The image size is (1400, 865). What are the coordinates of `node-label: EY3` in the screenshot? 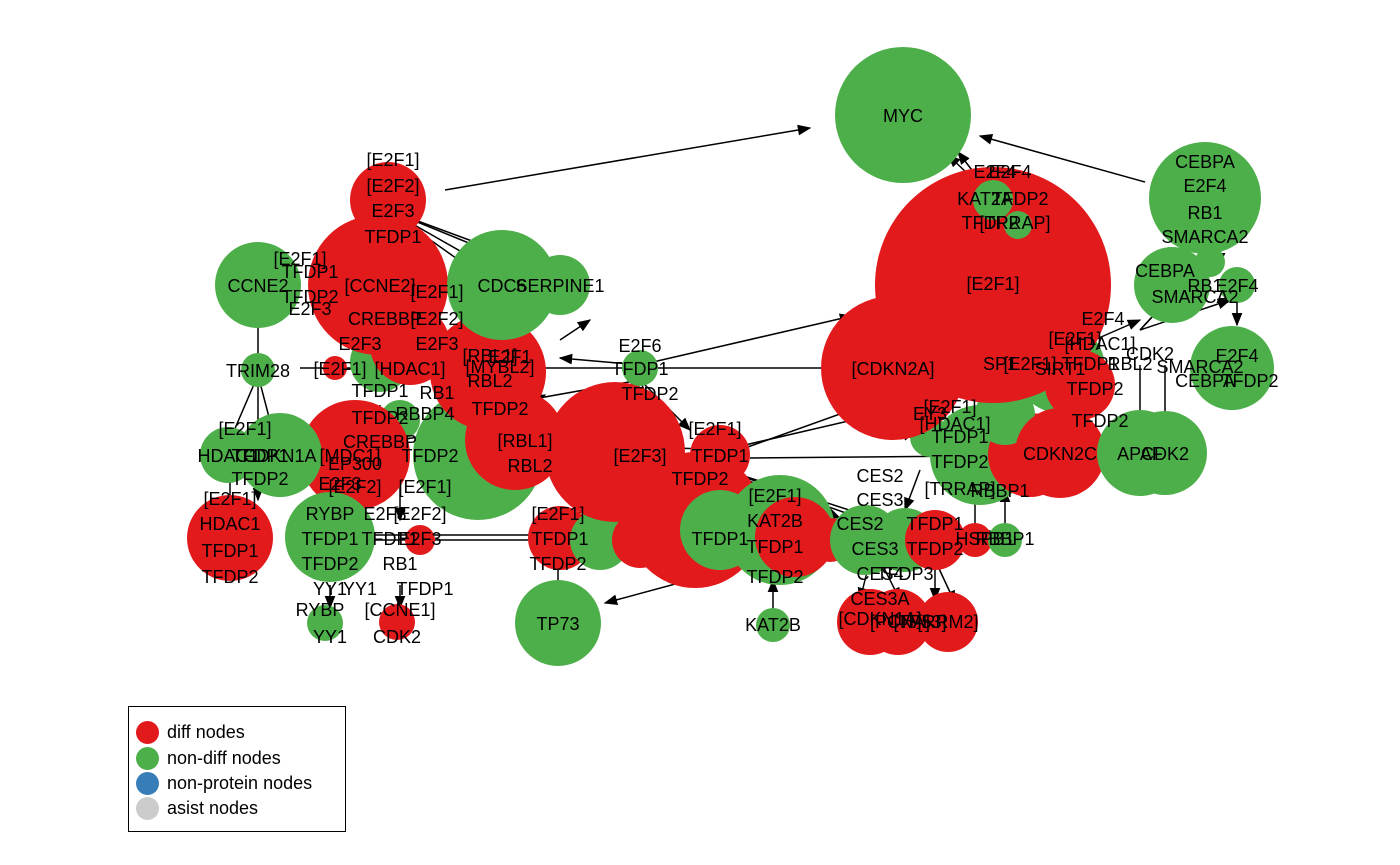 It's located at (930, 414).